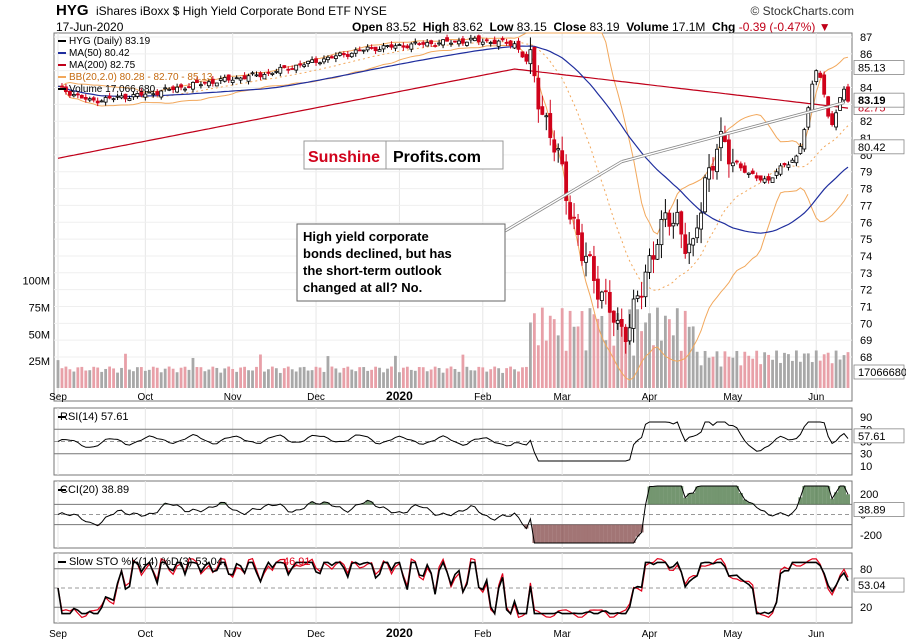 The height and width of the screenshot is (642, 906). Describe the element at coordinates (345, 155) in the screenshot. I see `watermark-box-left` at that location.